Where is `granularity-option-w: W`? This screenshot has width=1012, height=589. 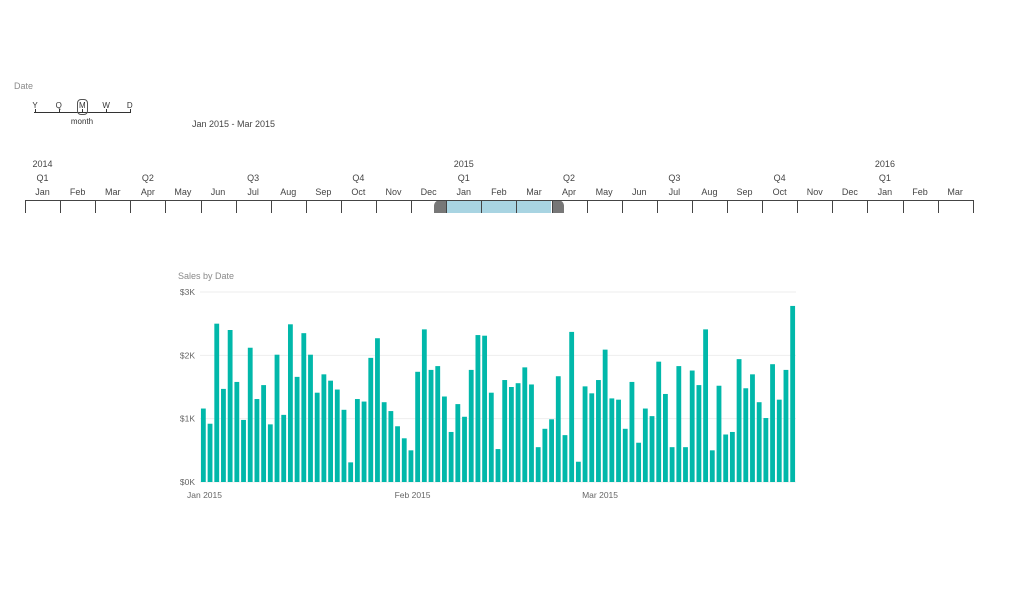
granularity-option-w: W is located at coordinates (106, 105).